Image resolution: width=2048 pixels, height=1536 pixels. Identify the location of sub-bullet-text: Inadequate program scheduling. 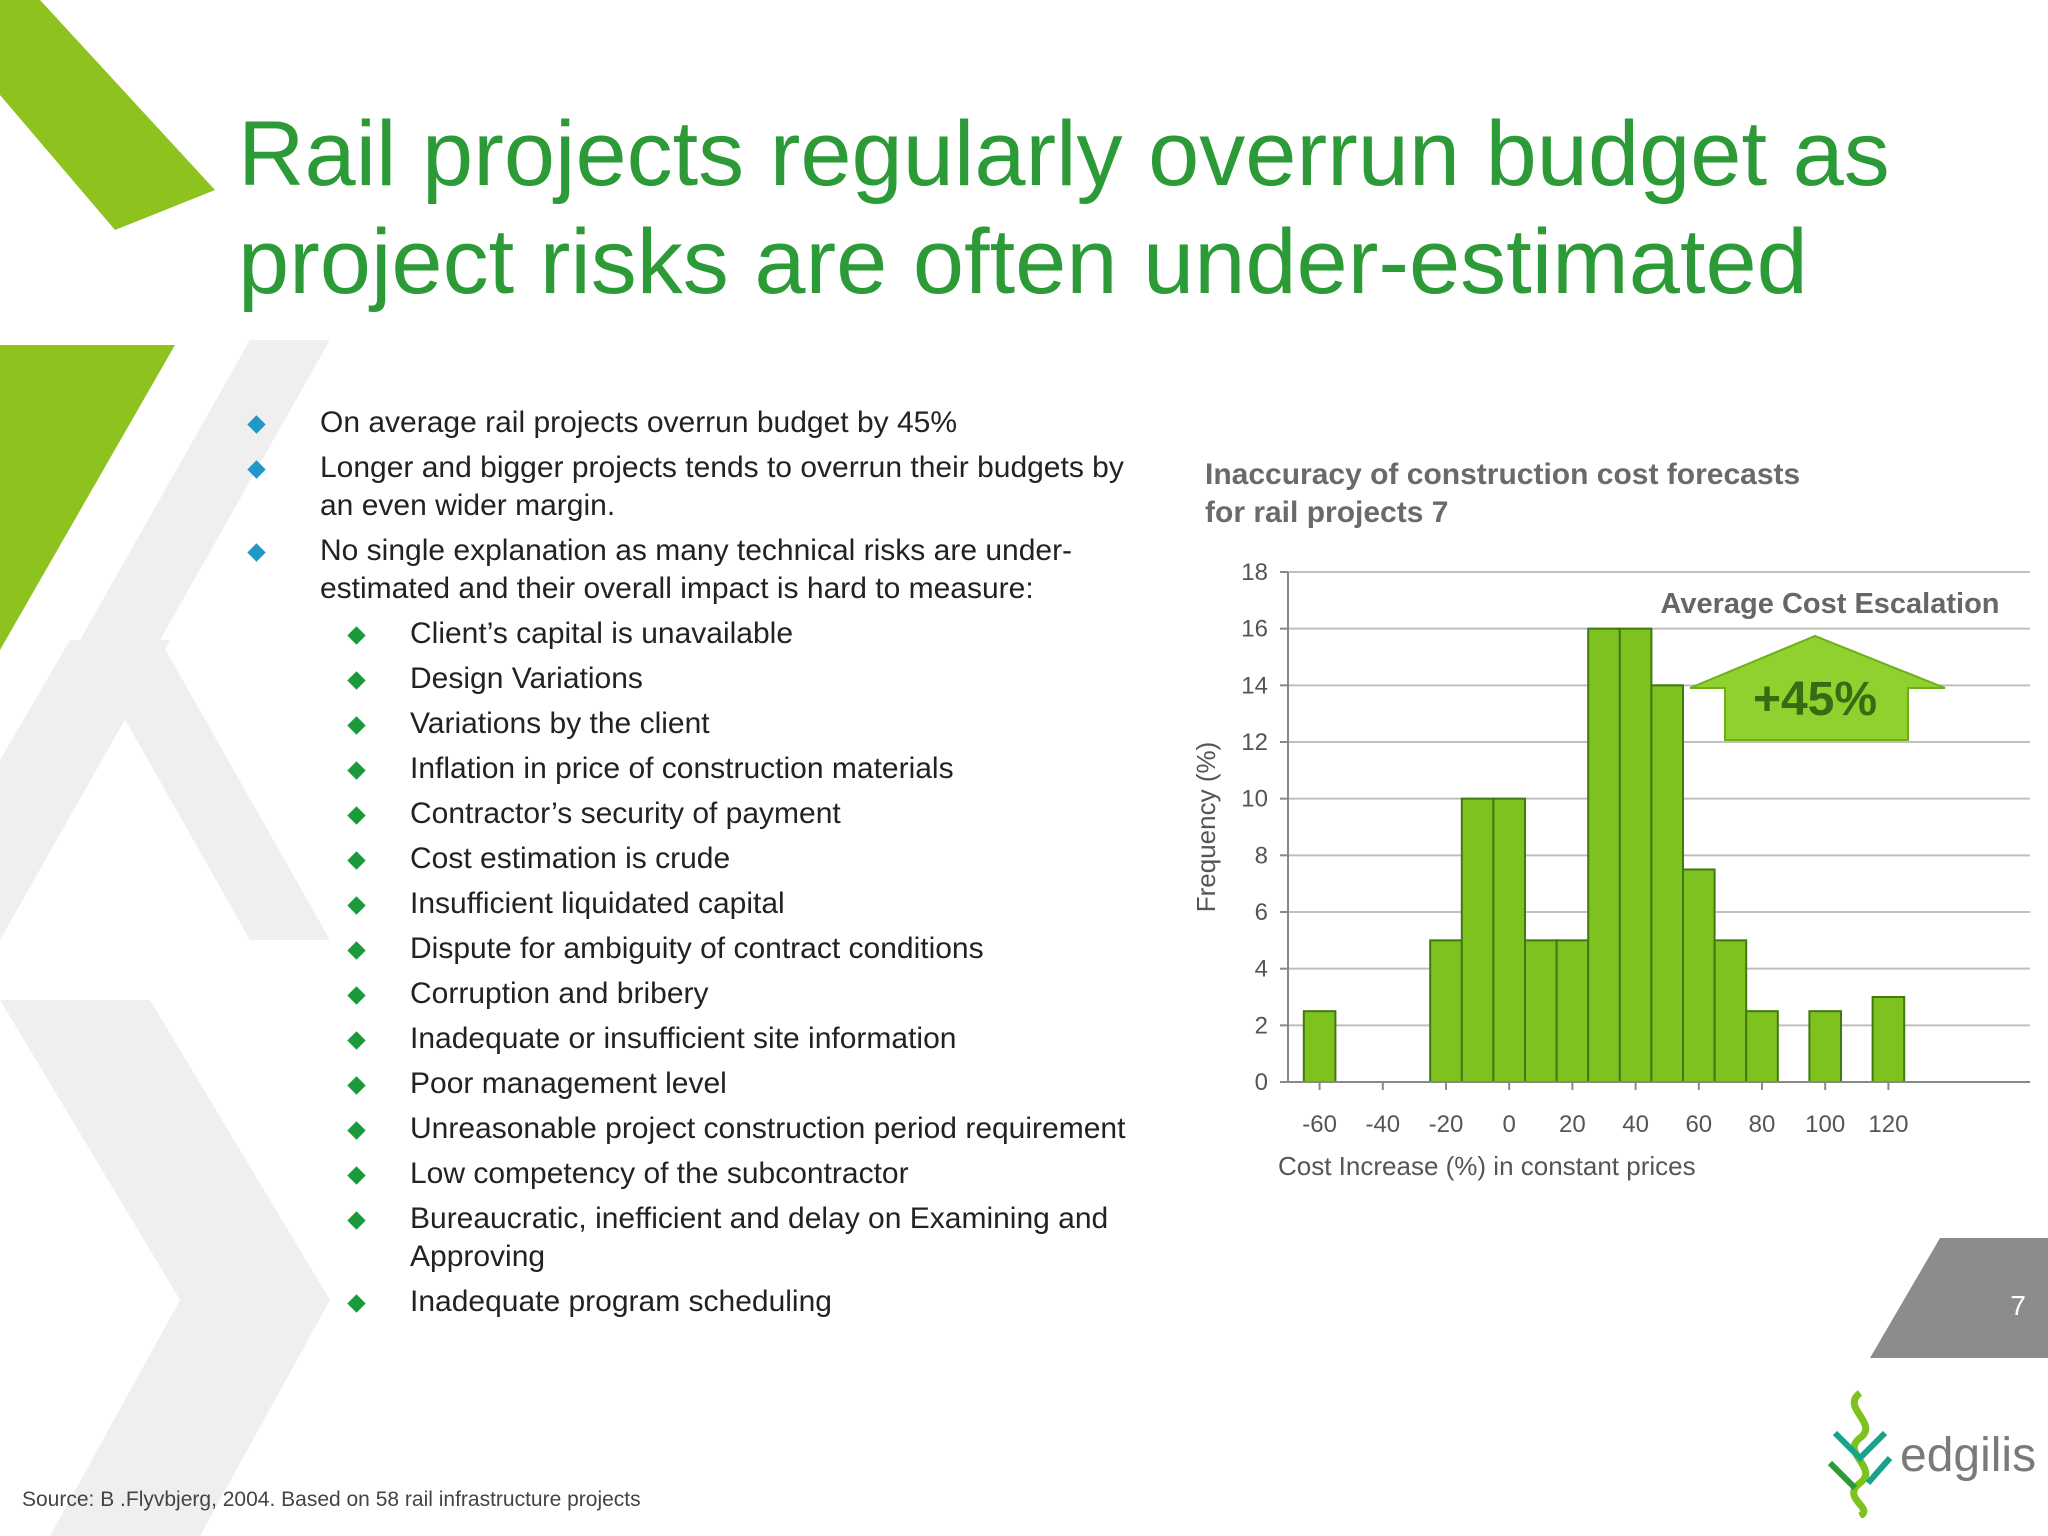
(621, 1301).